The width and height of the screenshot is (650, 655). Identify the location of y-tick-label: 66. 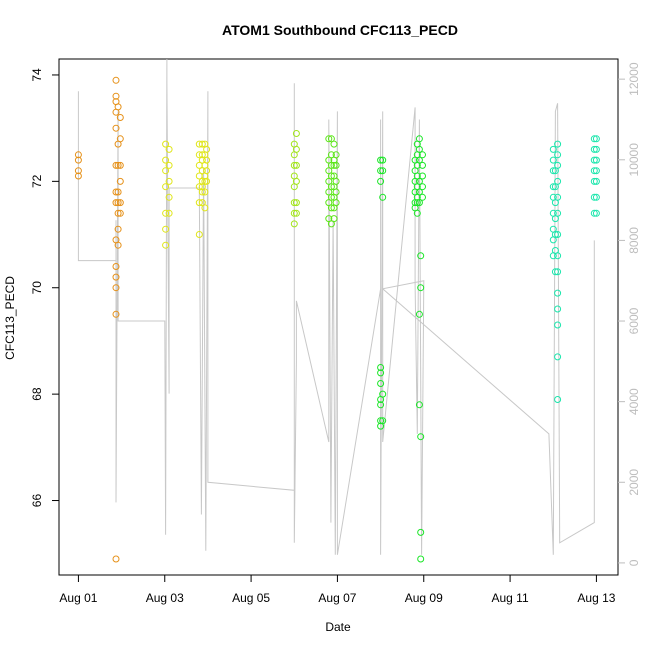
(37, 501).